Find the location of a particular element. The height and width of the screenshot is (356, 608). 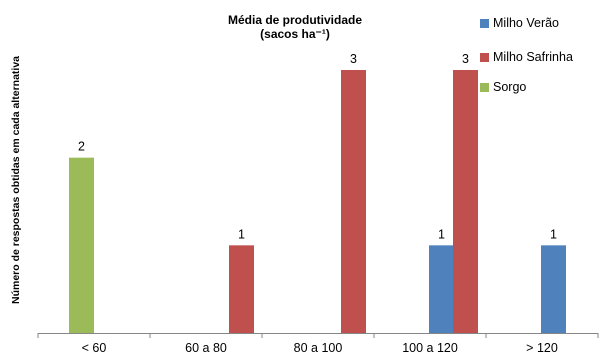

x-tick-labels: < 60 60 a 80 80 a 100 100 a 120 > 120 is located at coordinates (320, 348).